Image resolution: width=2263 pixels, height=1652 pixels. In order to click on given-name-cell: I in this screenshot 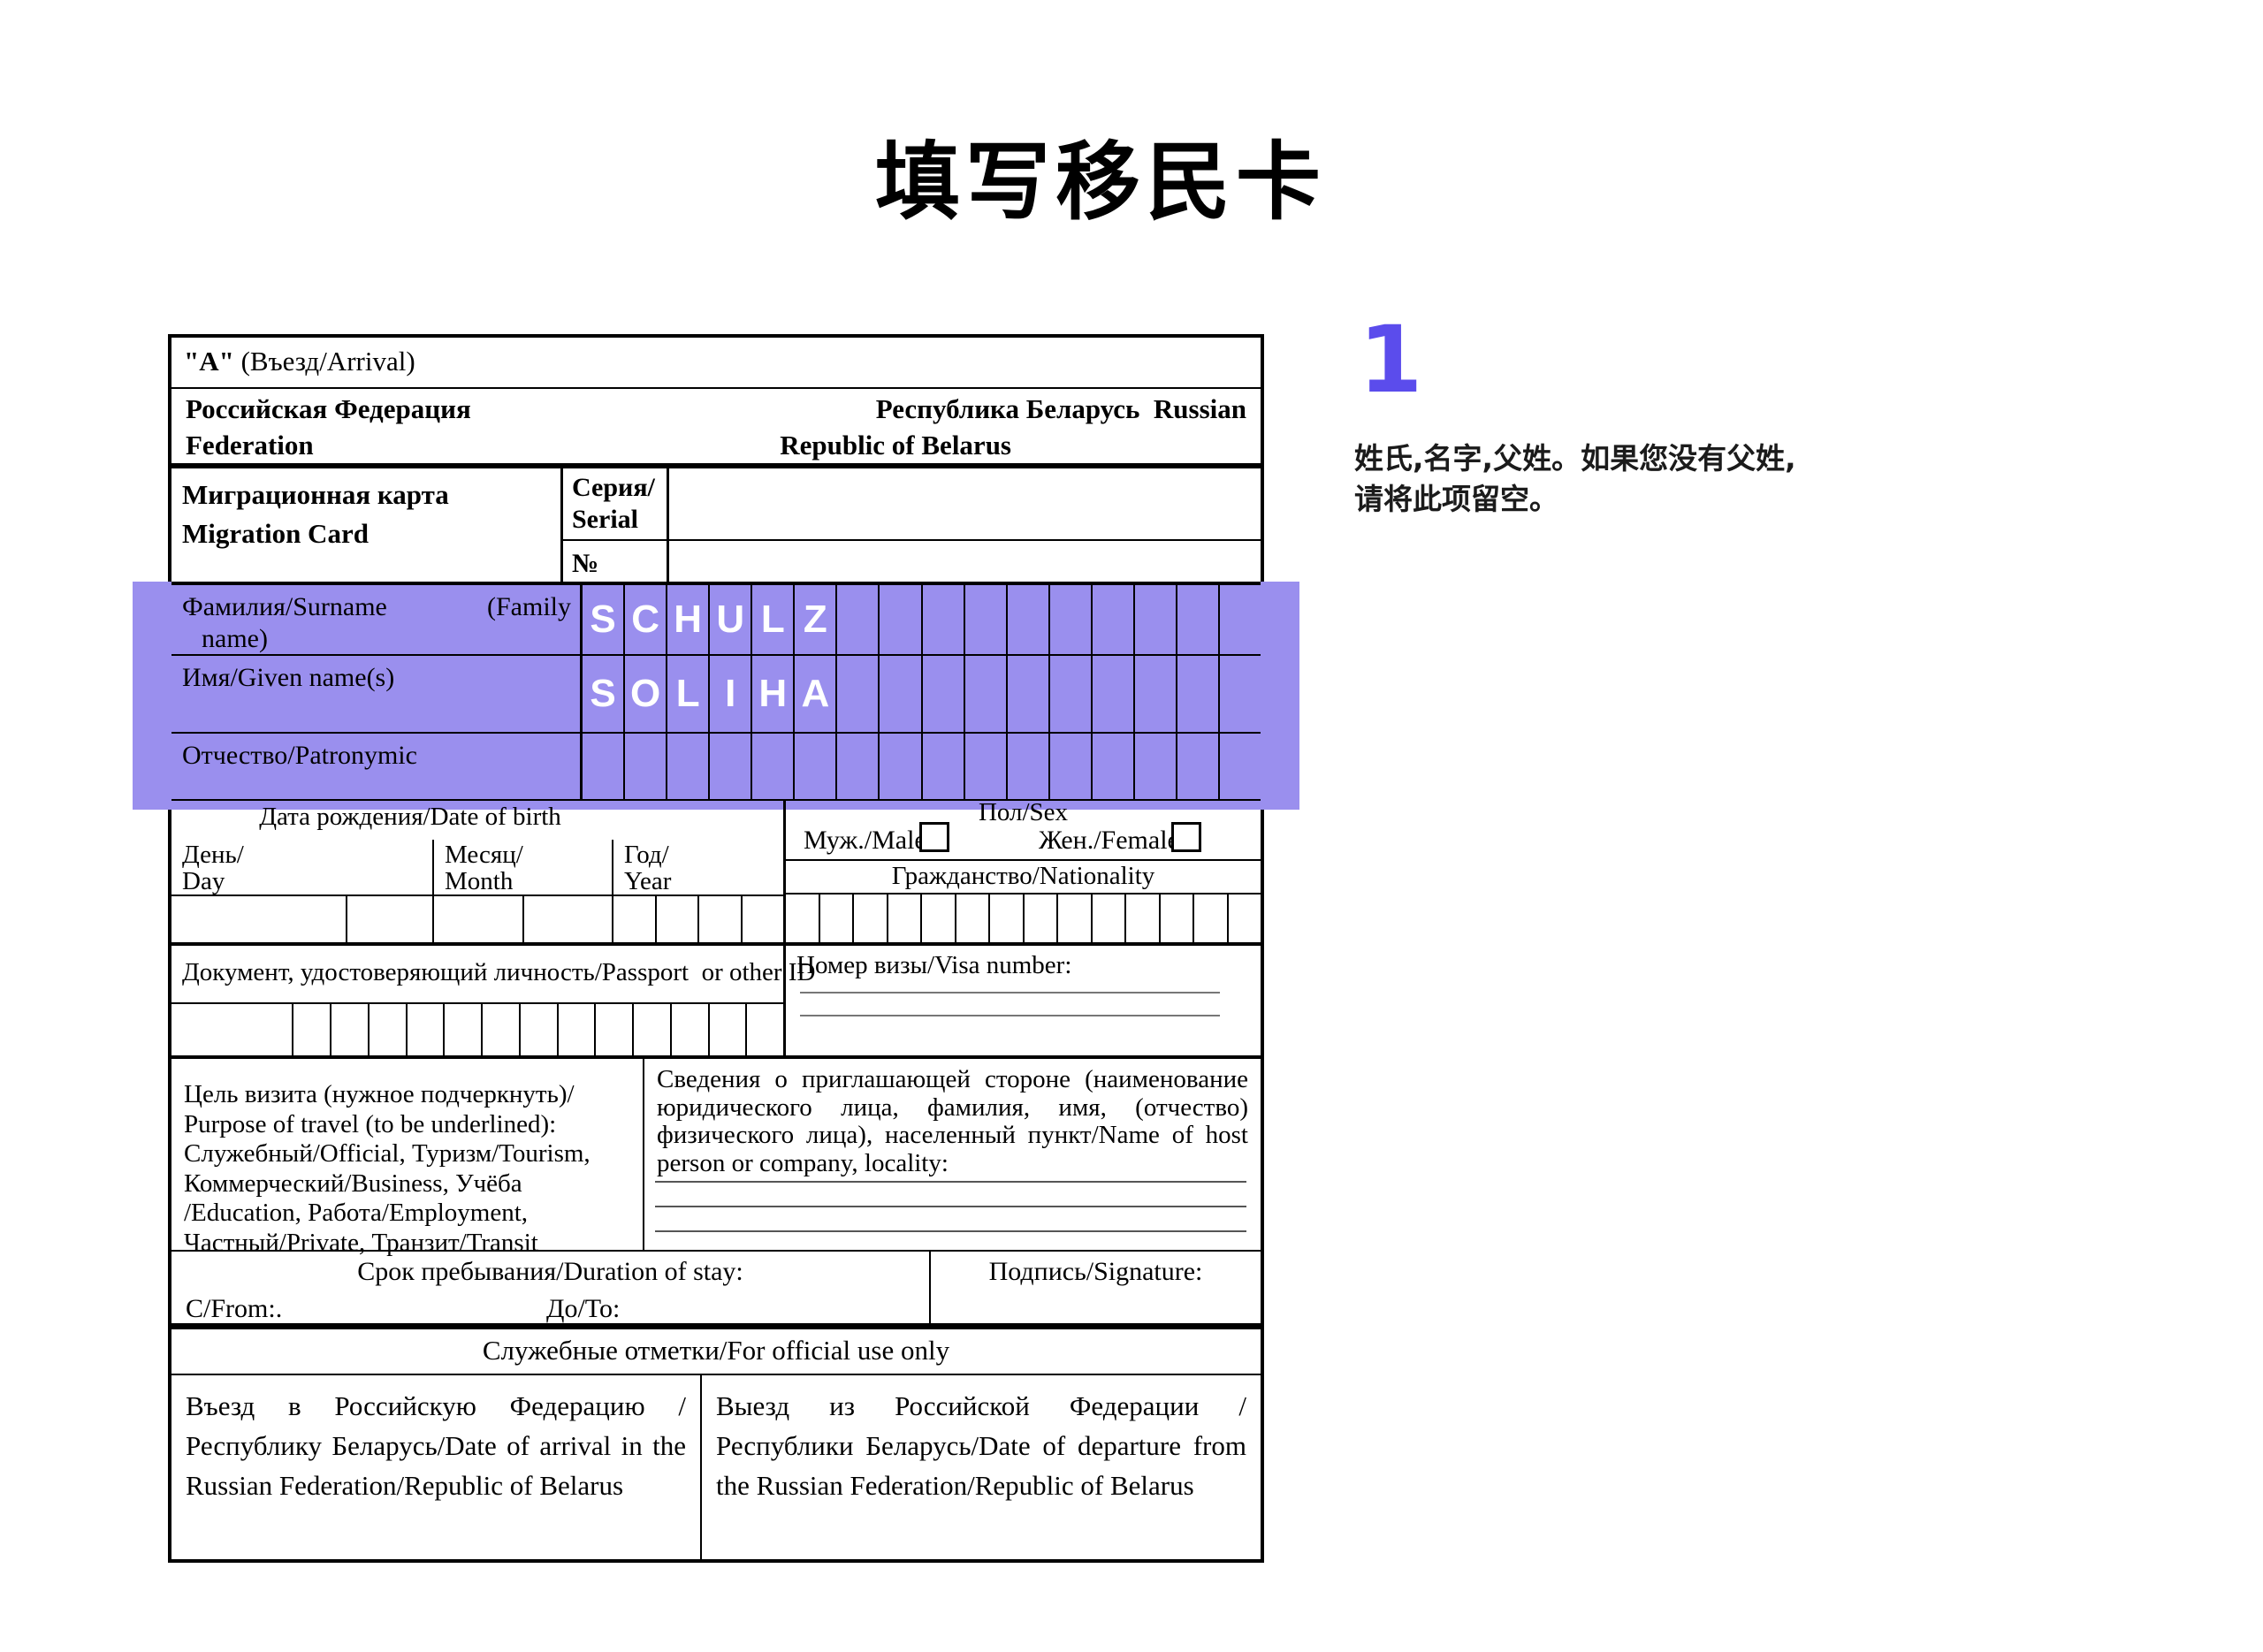, I will do `click(730, 694)`.